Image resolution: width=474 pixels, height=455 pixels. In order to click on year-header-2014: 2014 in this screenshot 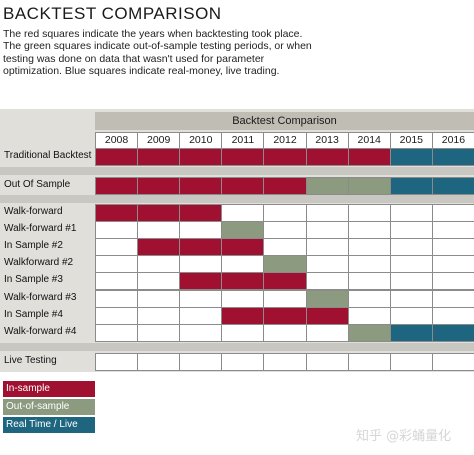, I will do `click(369, 140)`.